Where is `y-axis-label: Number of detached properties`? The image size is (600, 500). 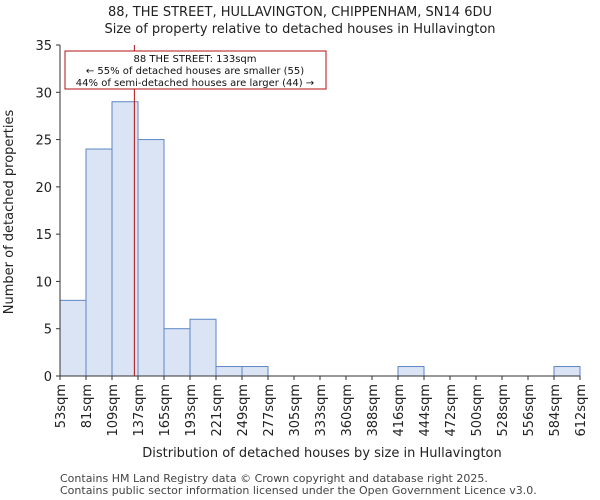 y-axis-label: Number of detached properties is located at coordinates (9, 212).